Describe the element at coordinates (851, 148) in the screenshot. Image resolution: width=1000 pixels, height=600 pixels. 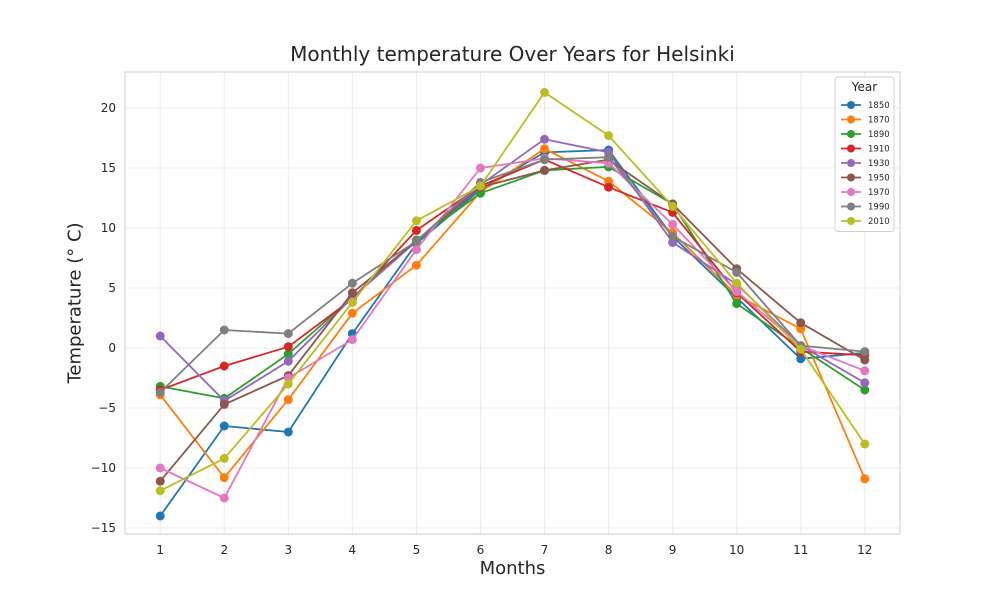
I see `legend-marker-1910` at that location.